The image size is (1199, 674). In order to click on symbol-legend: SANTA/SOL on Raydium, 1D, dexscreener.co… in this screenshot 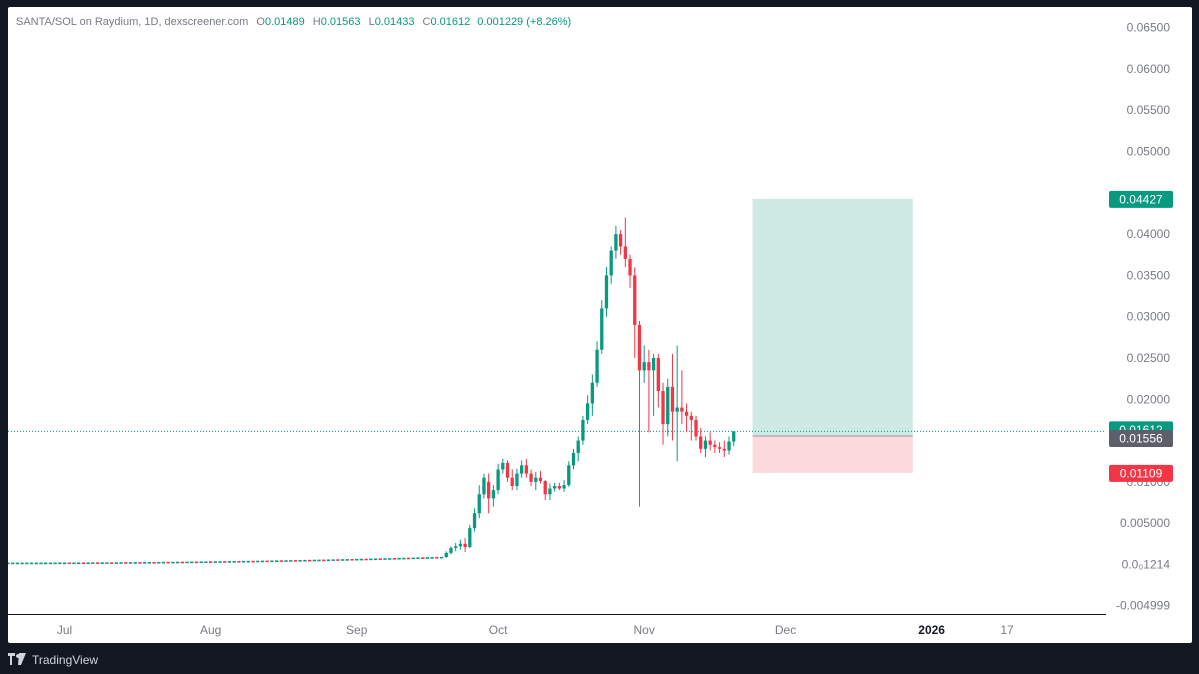, I will do `click(293, 22)`.